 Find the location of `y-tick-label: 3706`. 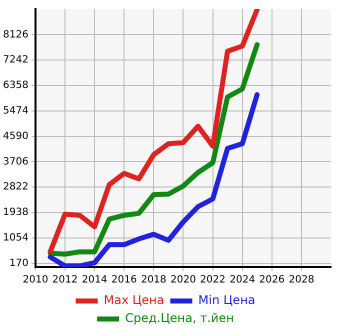

y-tick-label: 3706 is located at coordinates (15, 162).